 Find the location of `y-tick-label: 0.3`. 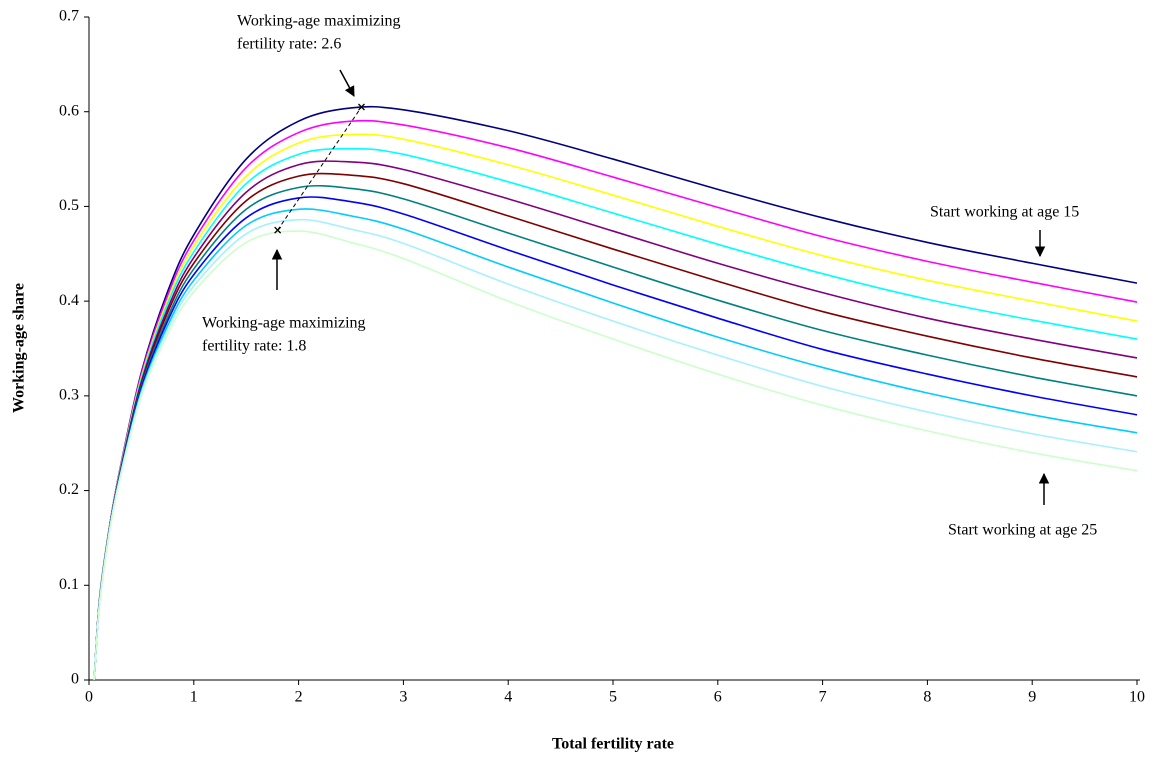

y-tick-label: 0.3 is located at coordinates (69, 395).